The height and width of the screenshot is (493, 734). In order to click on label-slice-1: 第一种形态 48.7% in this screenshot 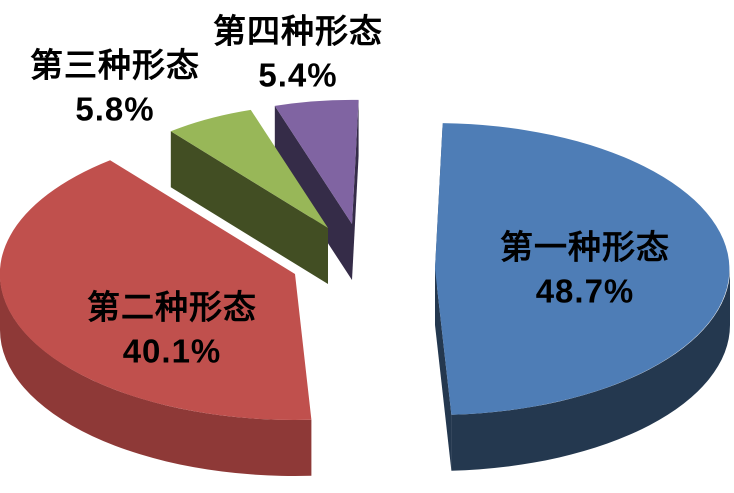, I will do `click(585, 268)`.